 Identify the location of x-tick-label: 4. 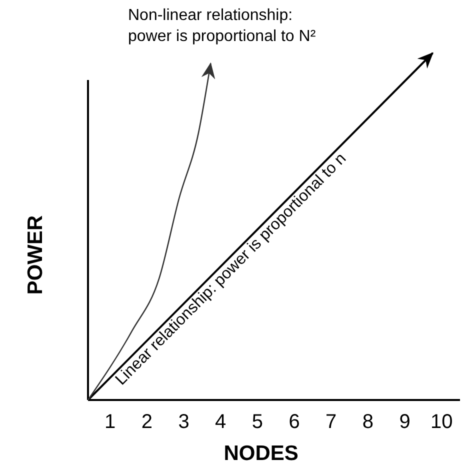
(220, 422).